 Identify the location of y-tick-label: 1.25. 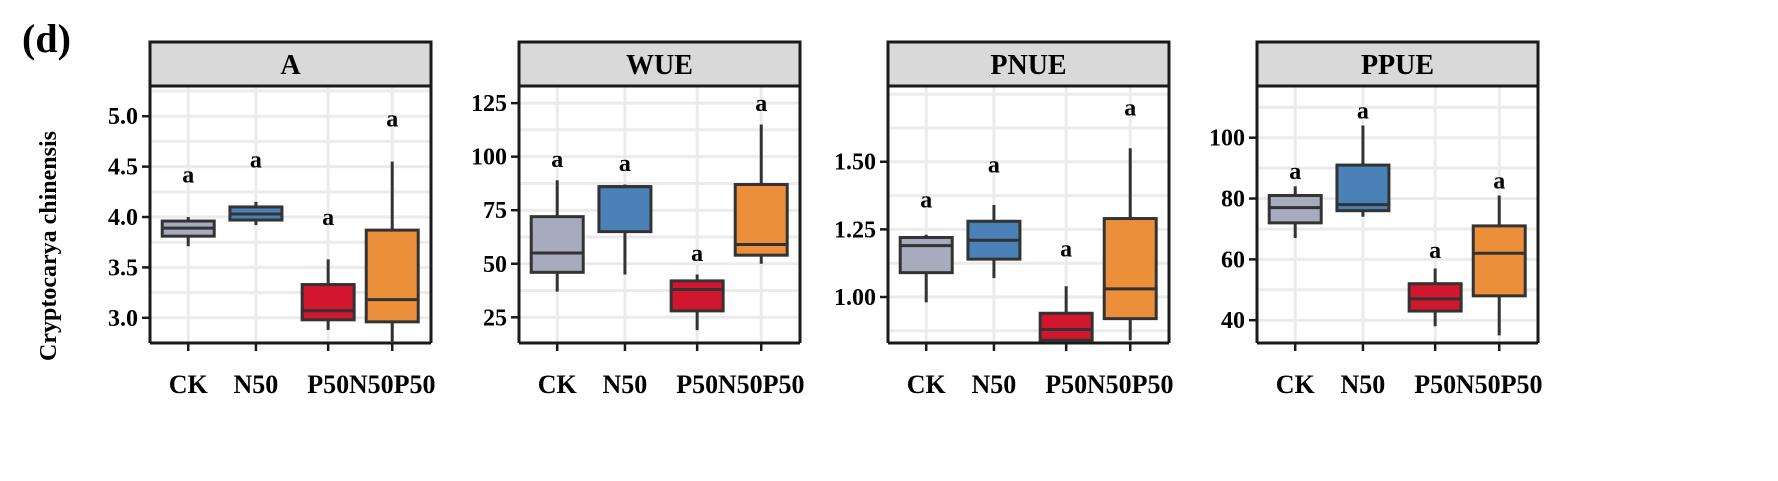
(855, 230).